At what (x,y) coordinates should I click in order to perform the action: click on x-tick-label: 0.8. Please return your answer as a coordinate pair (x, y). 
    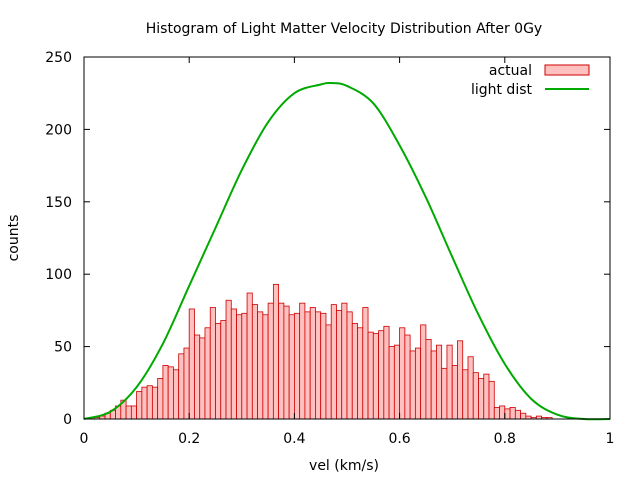
    Looking at the image, I should click on (505, 439).